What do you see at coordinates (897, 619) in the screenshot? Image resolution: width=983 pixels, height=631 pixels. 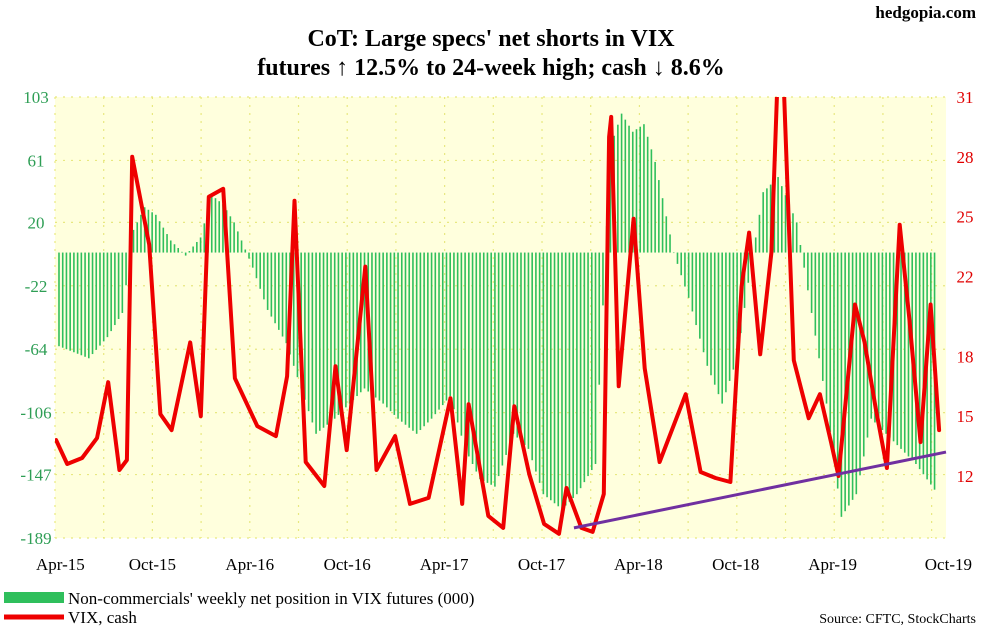 I see `source-note: Source: CFTC, StockCharts` at bounding box center [897, 619].